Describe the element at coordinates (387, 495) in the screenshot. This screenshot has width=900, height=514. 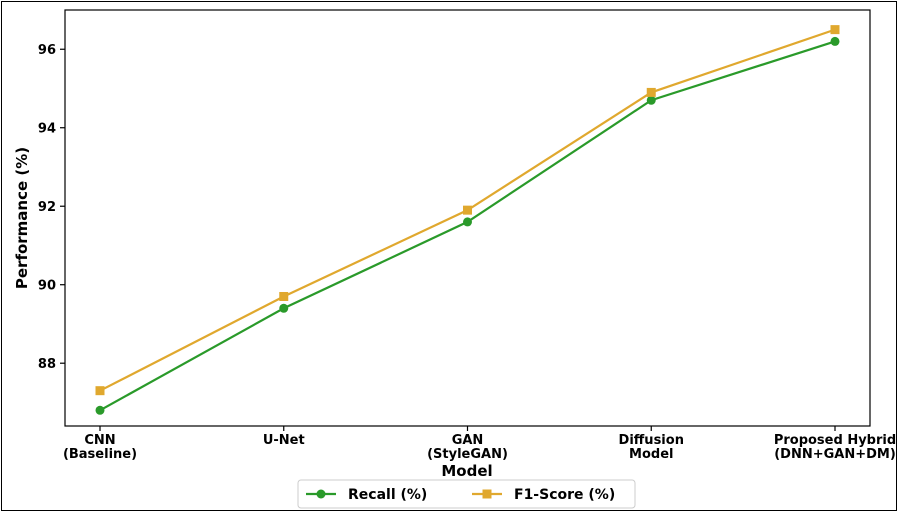
I see `legend-label: Recall (%)` at that location.